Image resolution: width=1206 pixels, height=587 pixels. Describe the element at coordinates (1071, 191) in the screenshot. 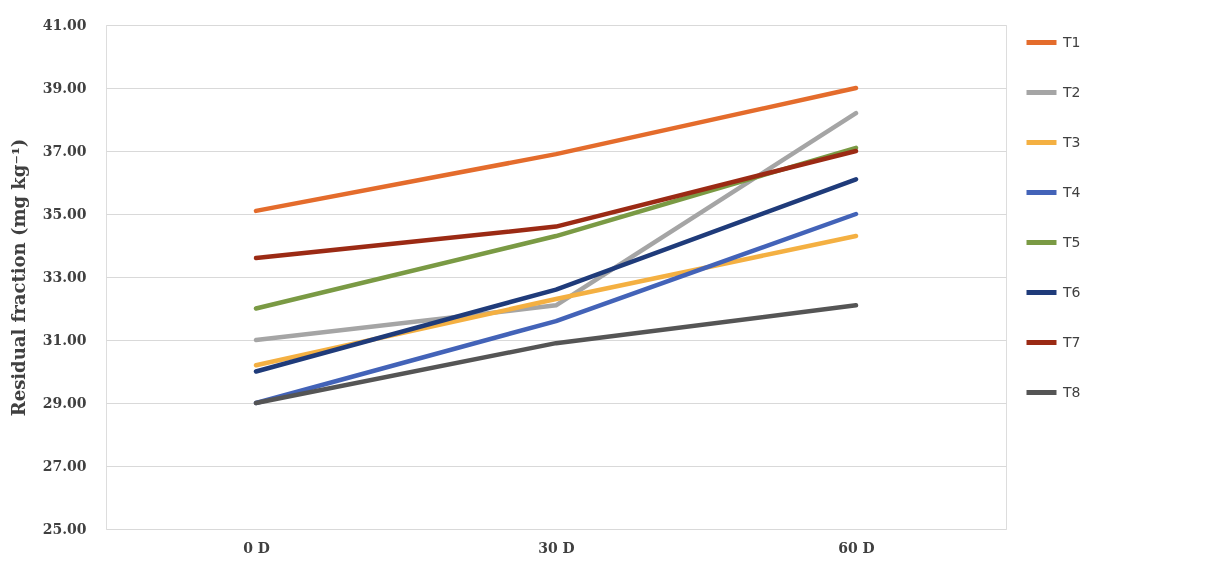

I see `legend-label: T4` at that location.